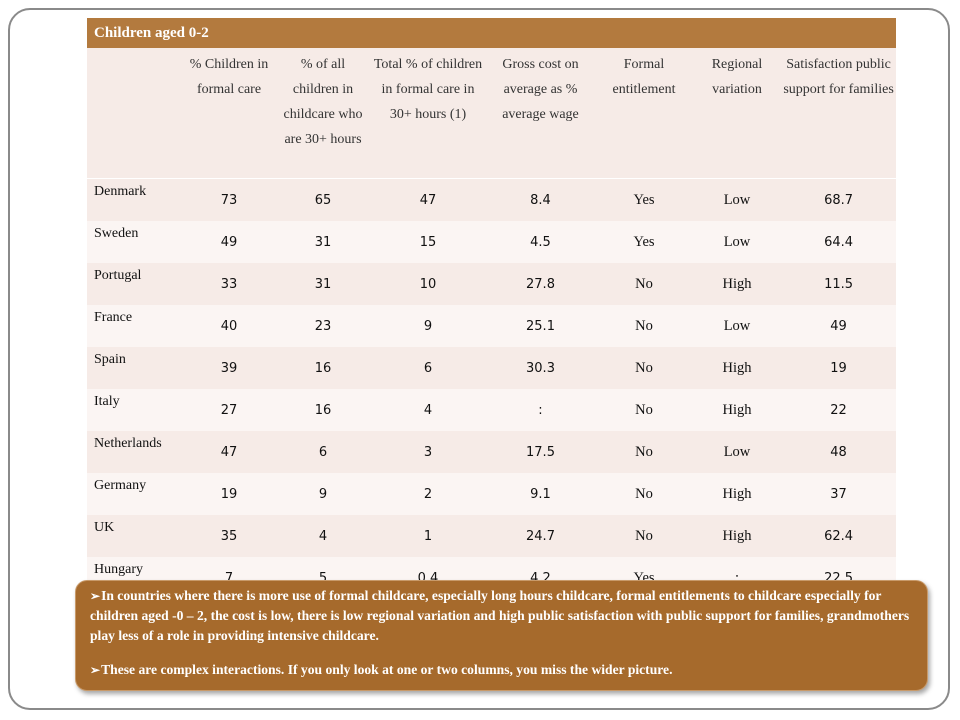 The height and width of the screenshot is (720, 960). I want to click on table-row: UK 35 4 1 24.7 No High 62.4, so click(492, 536).